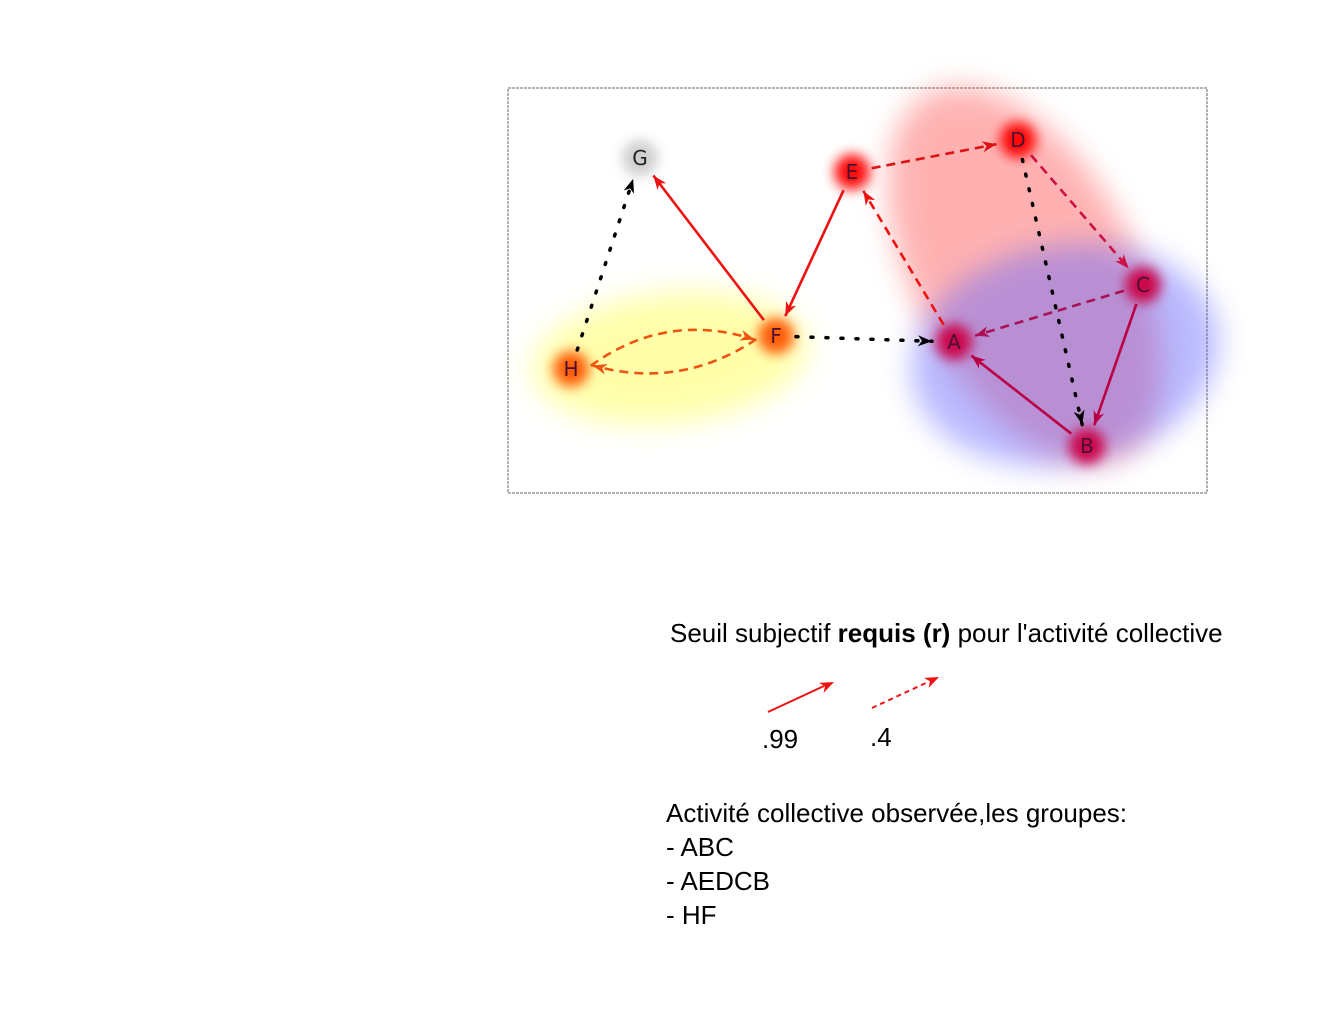 The width and height of the screenshot is (1326, 1019). Describe the element at coordinates (931, 682) in the screenshot. I see `legend-dashed-arrowhead` at that location.